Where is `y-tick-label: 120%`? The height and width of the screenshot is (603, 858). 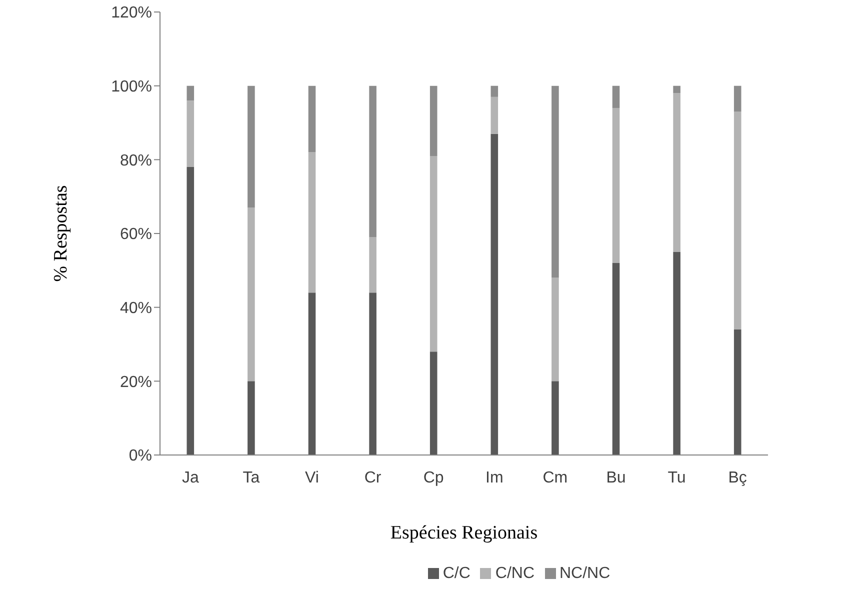
y-tick-label: 120% is located at coordinates (131, 13).